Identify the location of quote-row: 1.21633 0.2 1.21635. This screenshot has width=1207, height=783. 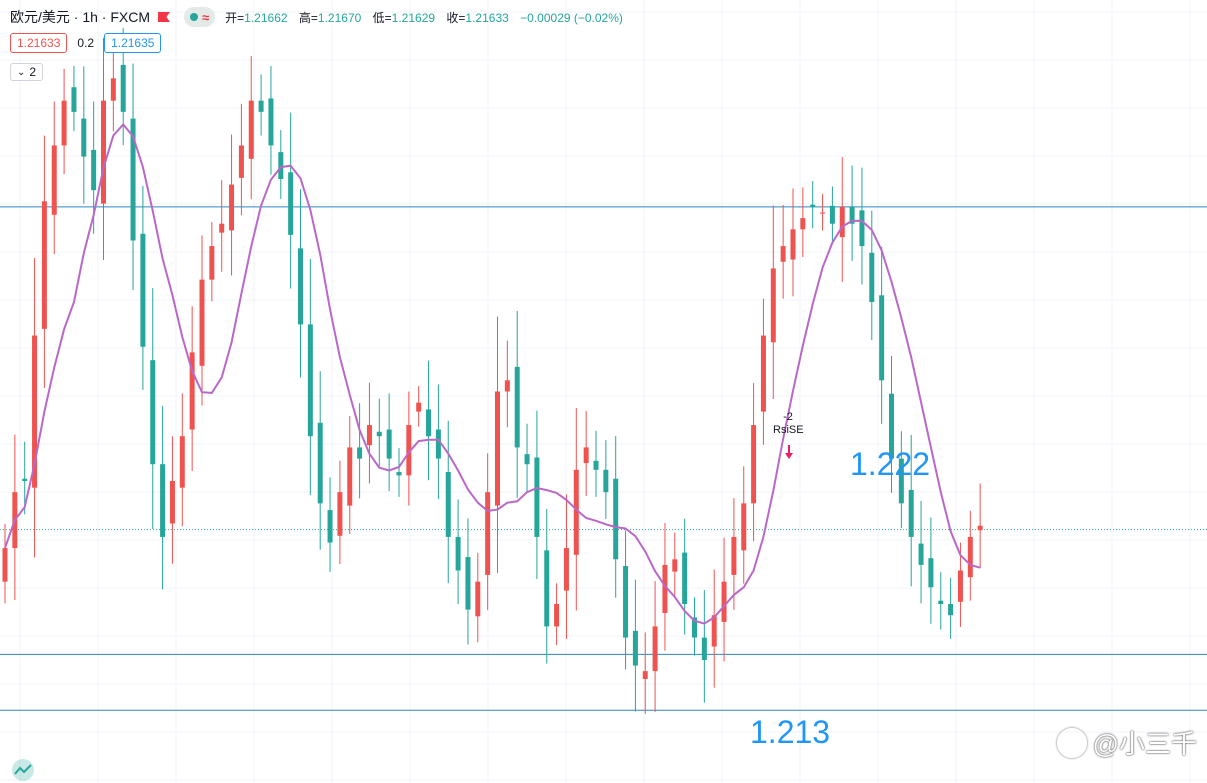
(86, 43).